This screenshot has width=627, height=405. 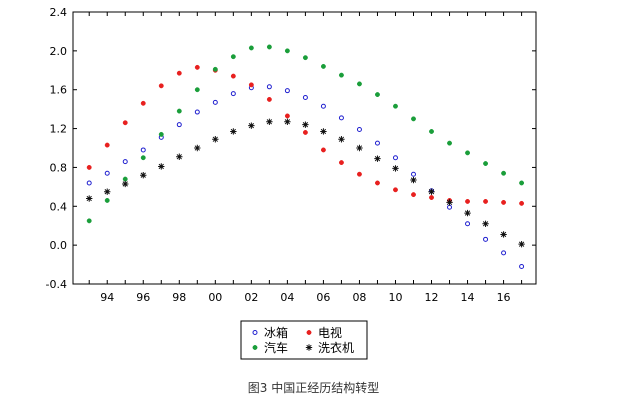 What do you see at coordinates (504, 297) in the screenshot?
I see `x-tick-label: 16` at bounding box center [504, 297].